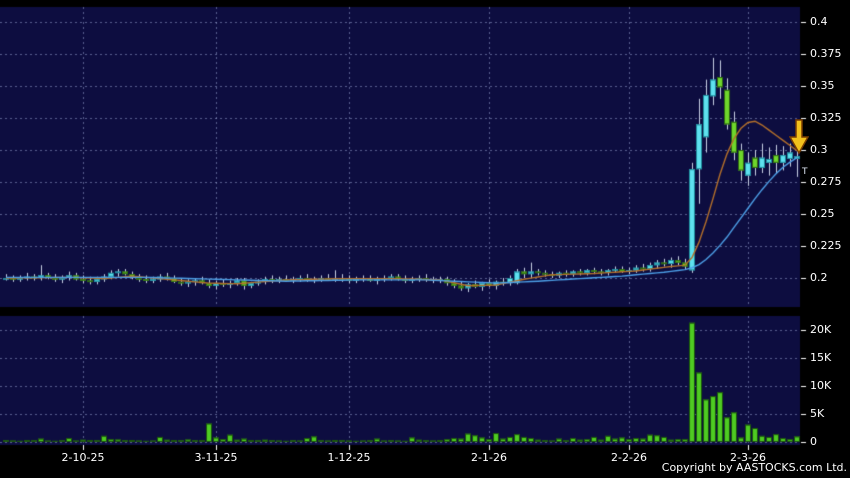  Describe the element at coordinates (349, 457) in the screenshot. I see `date-axis-label: 1-12-25` at that location.